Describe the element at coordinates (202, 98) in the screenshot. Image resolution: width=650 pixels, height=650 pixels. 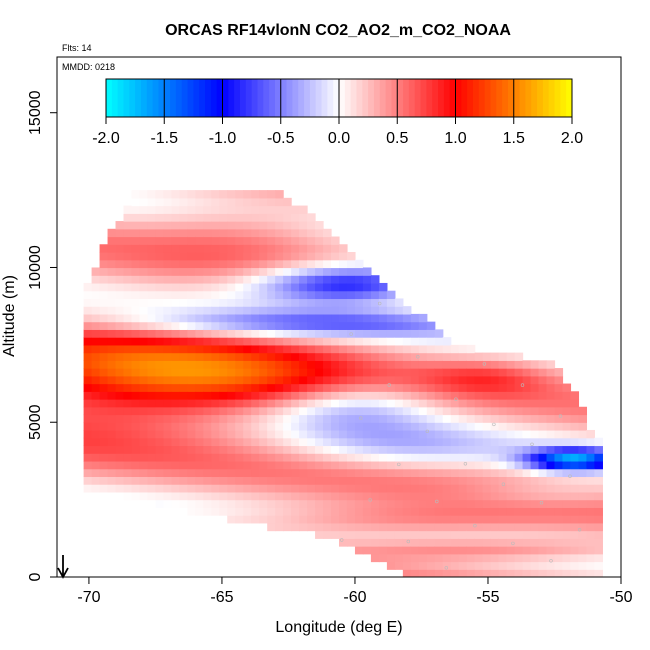
I see `colorbar-swatch` at that location.